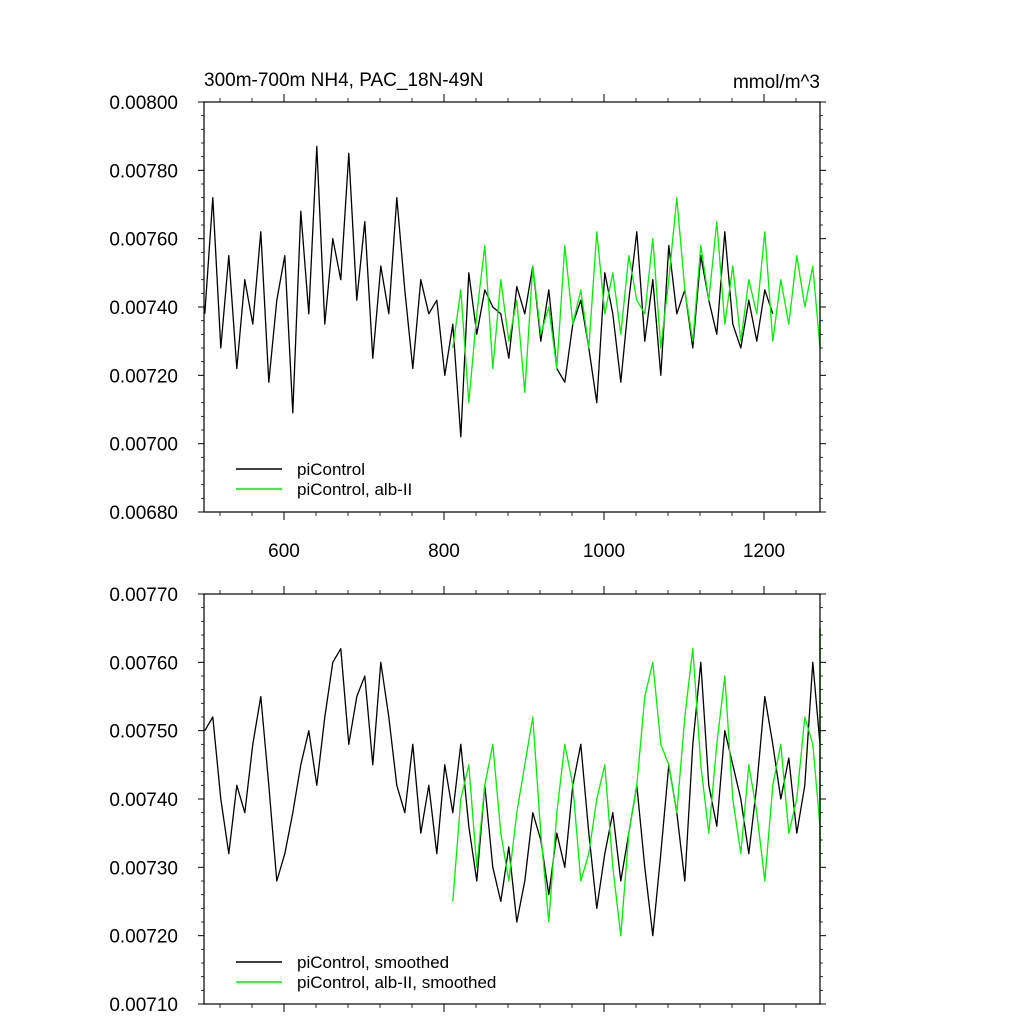  What do you see at coordinates (143, 937) in the screenshot?
I see `bottom-ytick-label: 0.00720` at bounding box center [143, 937].